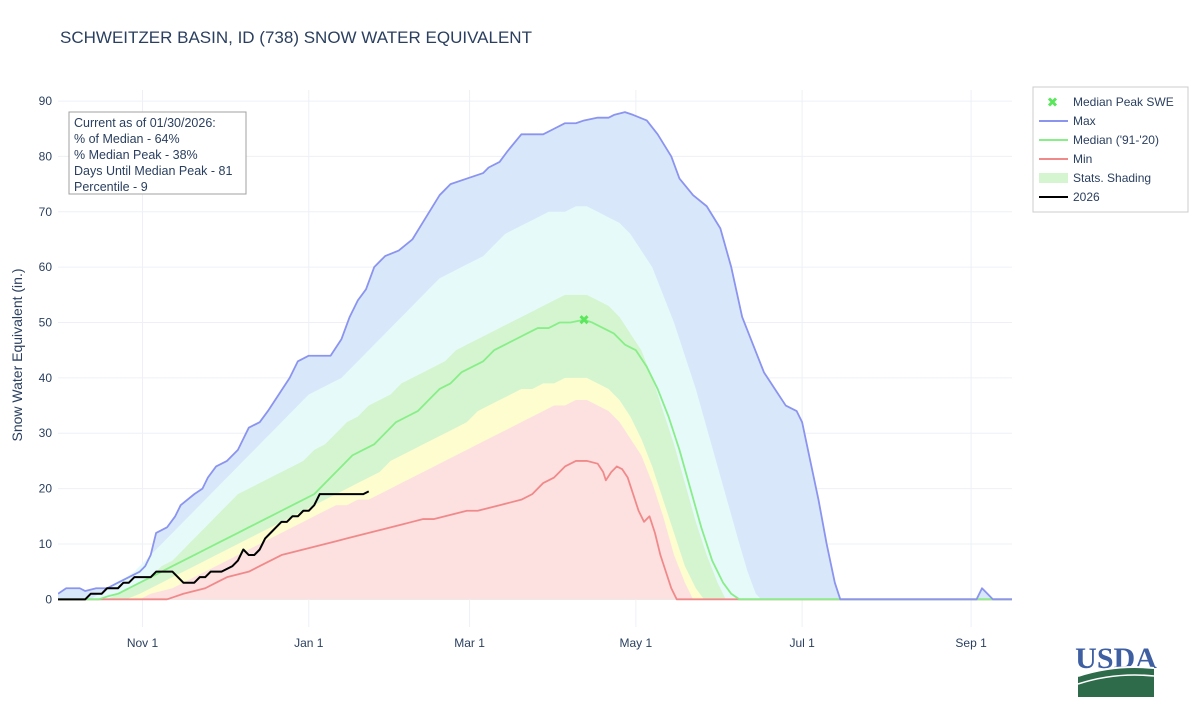 Image resolution: width=1200 pixels, height=705 pixels. Describe the element at coordinates (46, 267) in the screenshot. I see `y-tick-label: 60` at that location.